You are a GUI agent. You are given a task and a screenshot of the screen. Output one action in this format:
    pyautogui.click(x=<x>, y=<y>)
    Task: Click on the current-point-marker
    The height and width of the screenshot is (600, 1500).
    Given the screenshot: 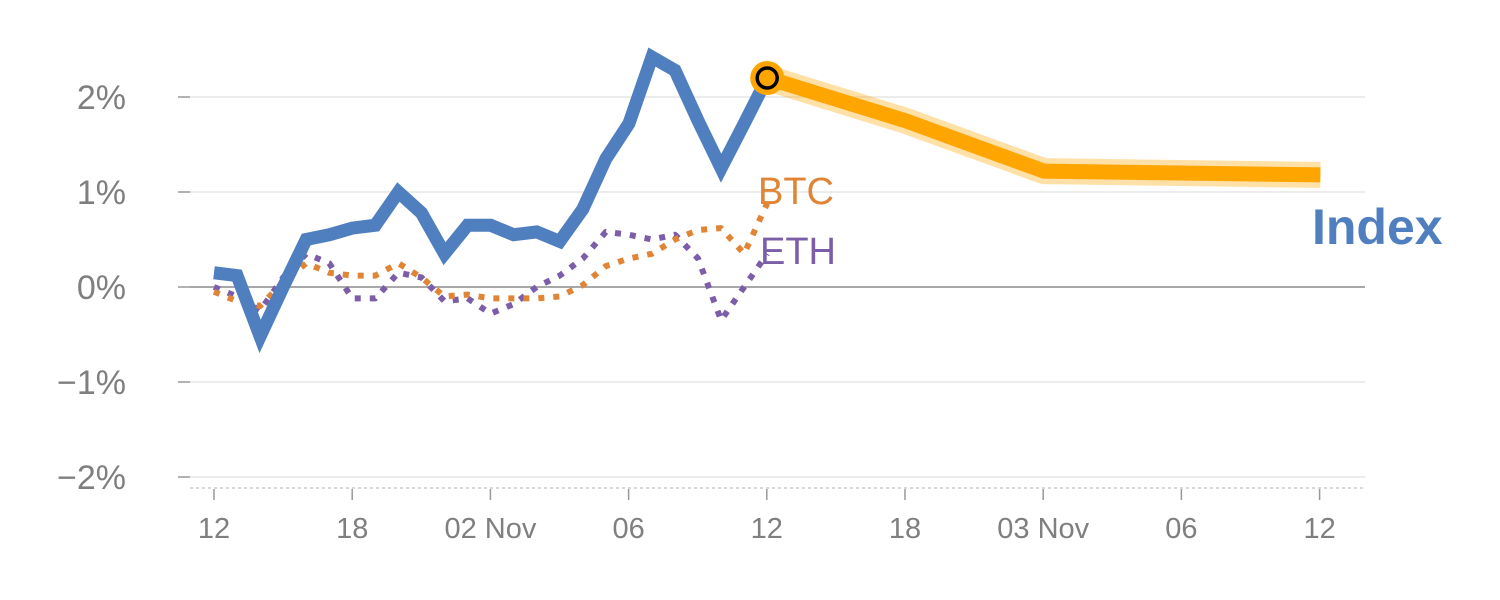 What is the action you would take?
    pyautogui.click(x=767, y=78)
    